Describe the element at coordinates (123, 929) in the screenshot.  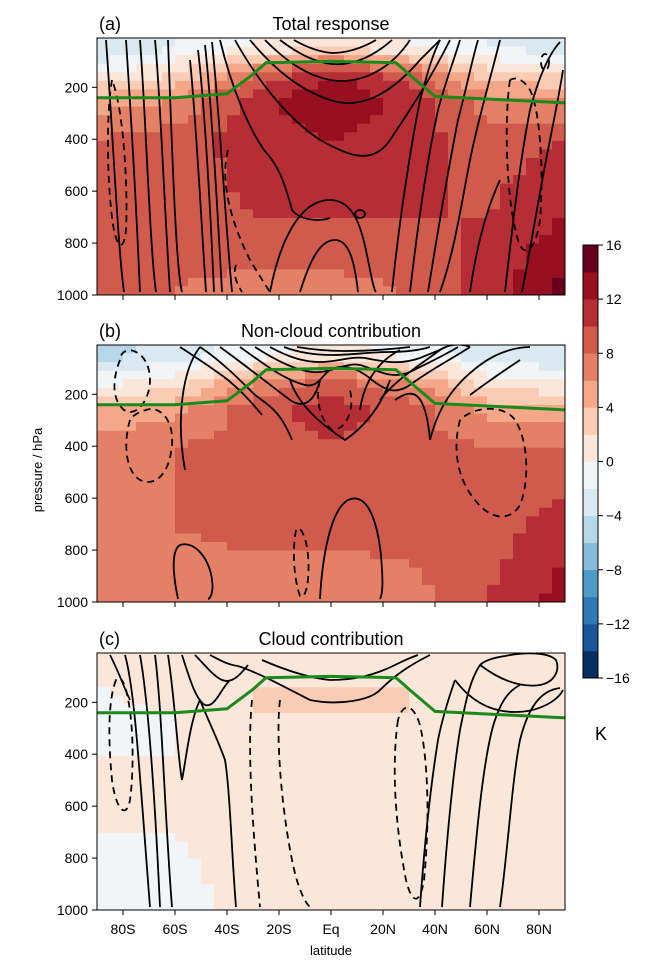
I see `x-tick-label: 80S` at that location.